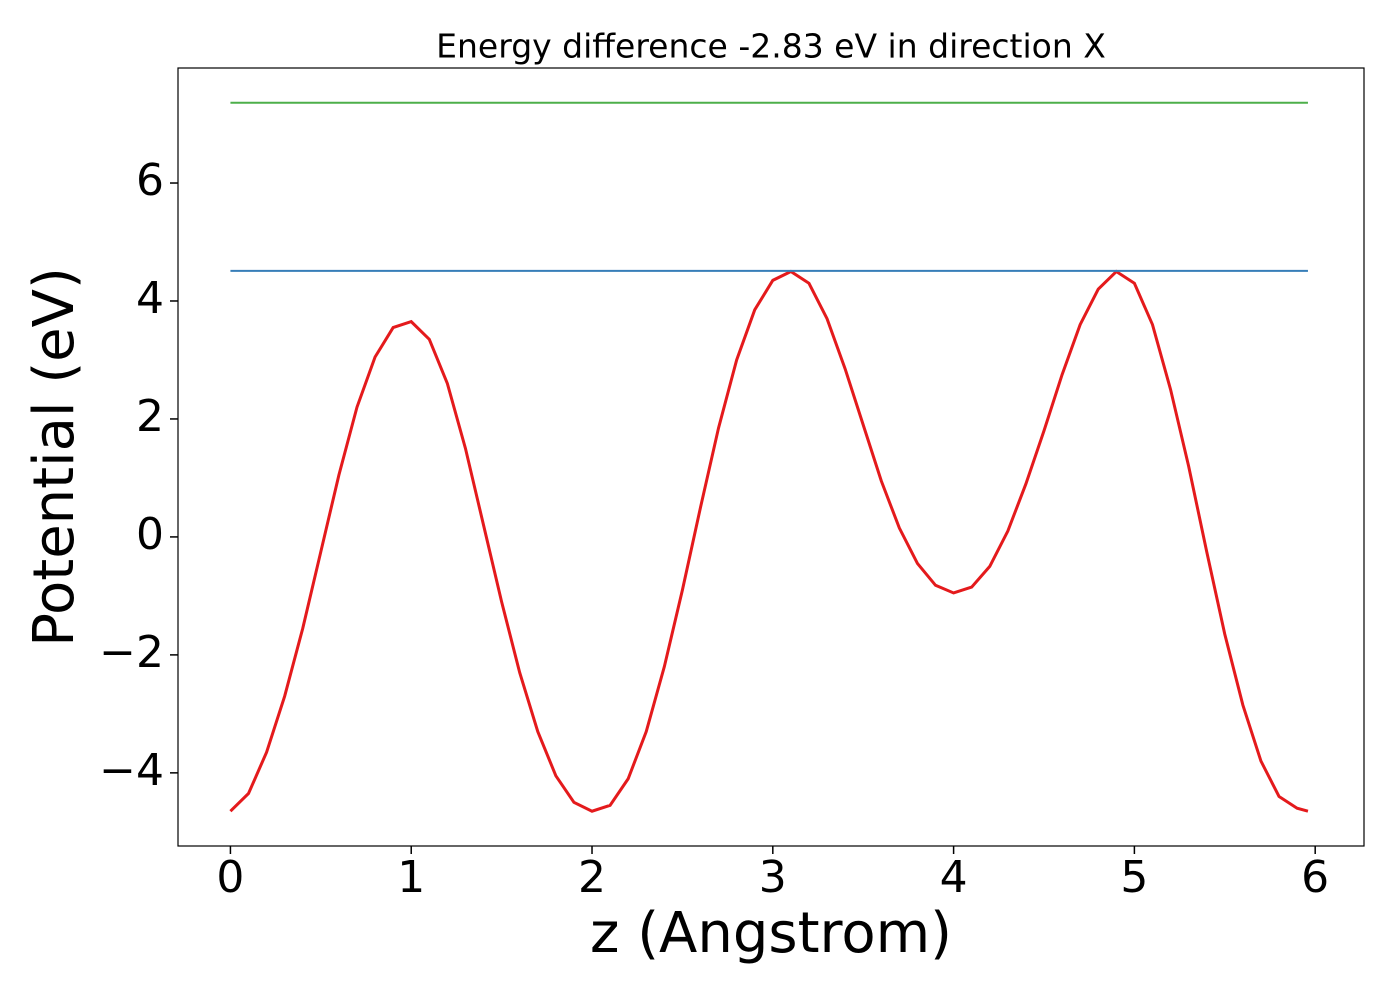 The width and height of the screenshot is (1400, 1000). I want to click on x-tick-label: 5, so click(1134, 877).